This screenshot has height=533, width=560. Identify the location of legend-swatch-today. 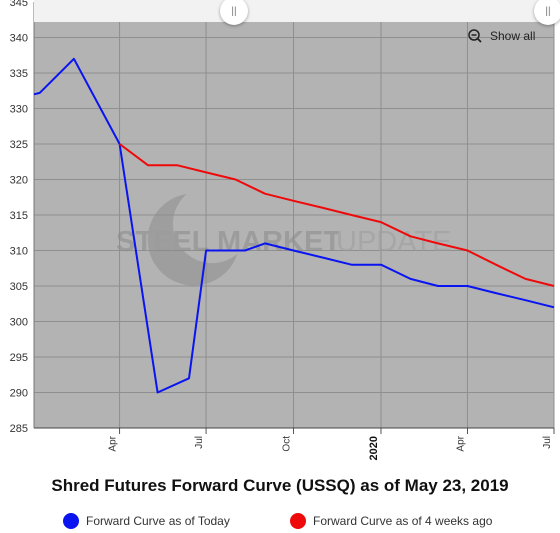
(71, 521).